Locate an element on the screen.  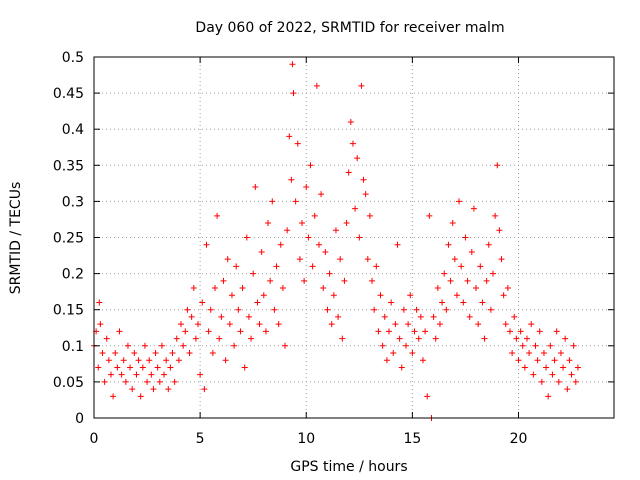
y-tick-label: 0.2 is located at coordinates (73, 275).